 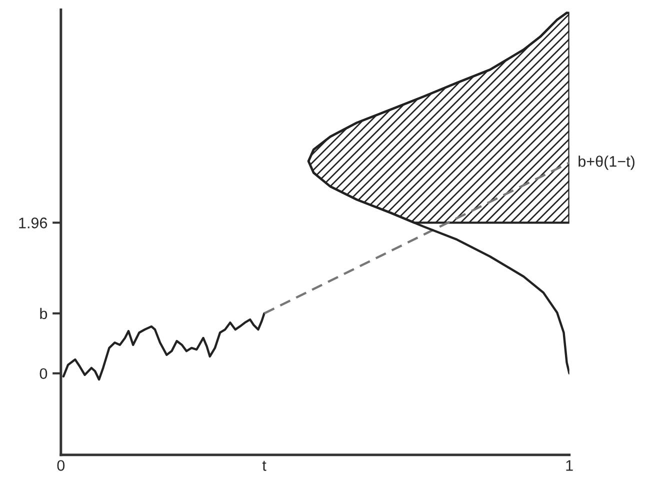 What do you see at coordinates (33, 223) in the screenshot?
I see `y-tick-label: 1.96` at bounding box center [33, 223].